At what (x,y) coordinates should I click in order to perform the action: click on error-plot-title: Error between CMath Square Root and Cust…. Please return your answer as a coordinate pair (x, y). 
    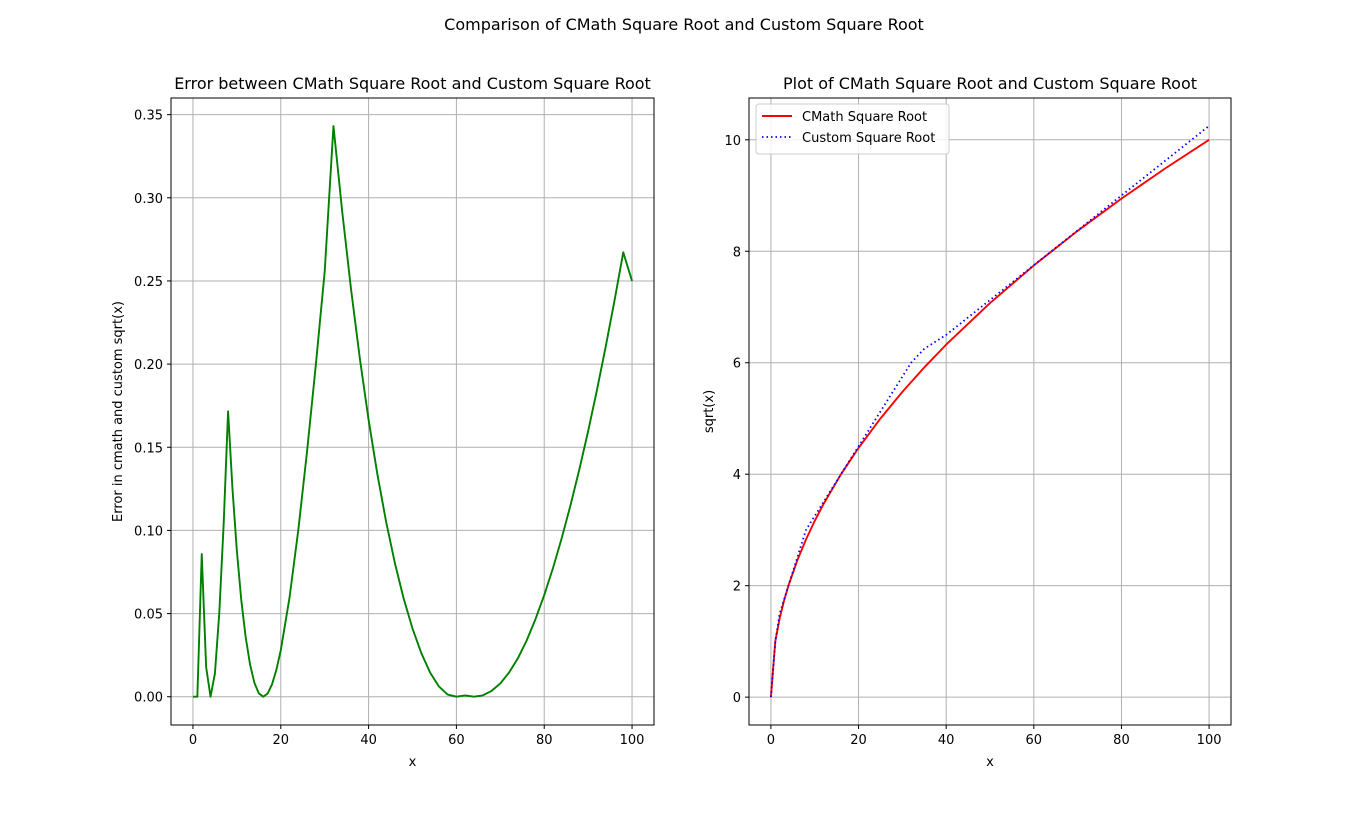
    Looking at the image, I should click on (412, 83).